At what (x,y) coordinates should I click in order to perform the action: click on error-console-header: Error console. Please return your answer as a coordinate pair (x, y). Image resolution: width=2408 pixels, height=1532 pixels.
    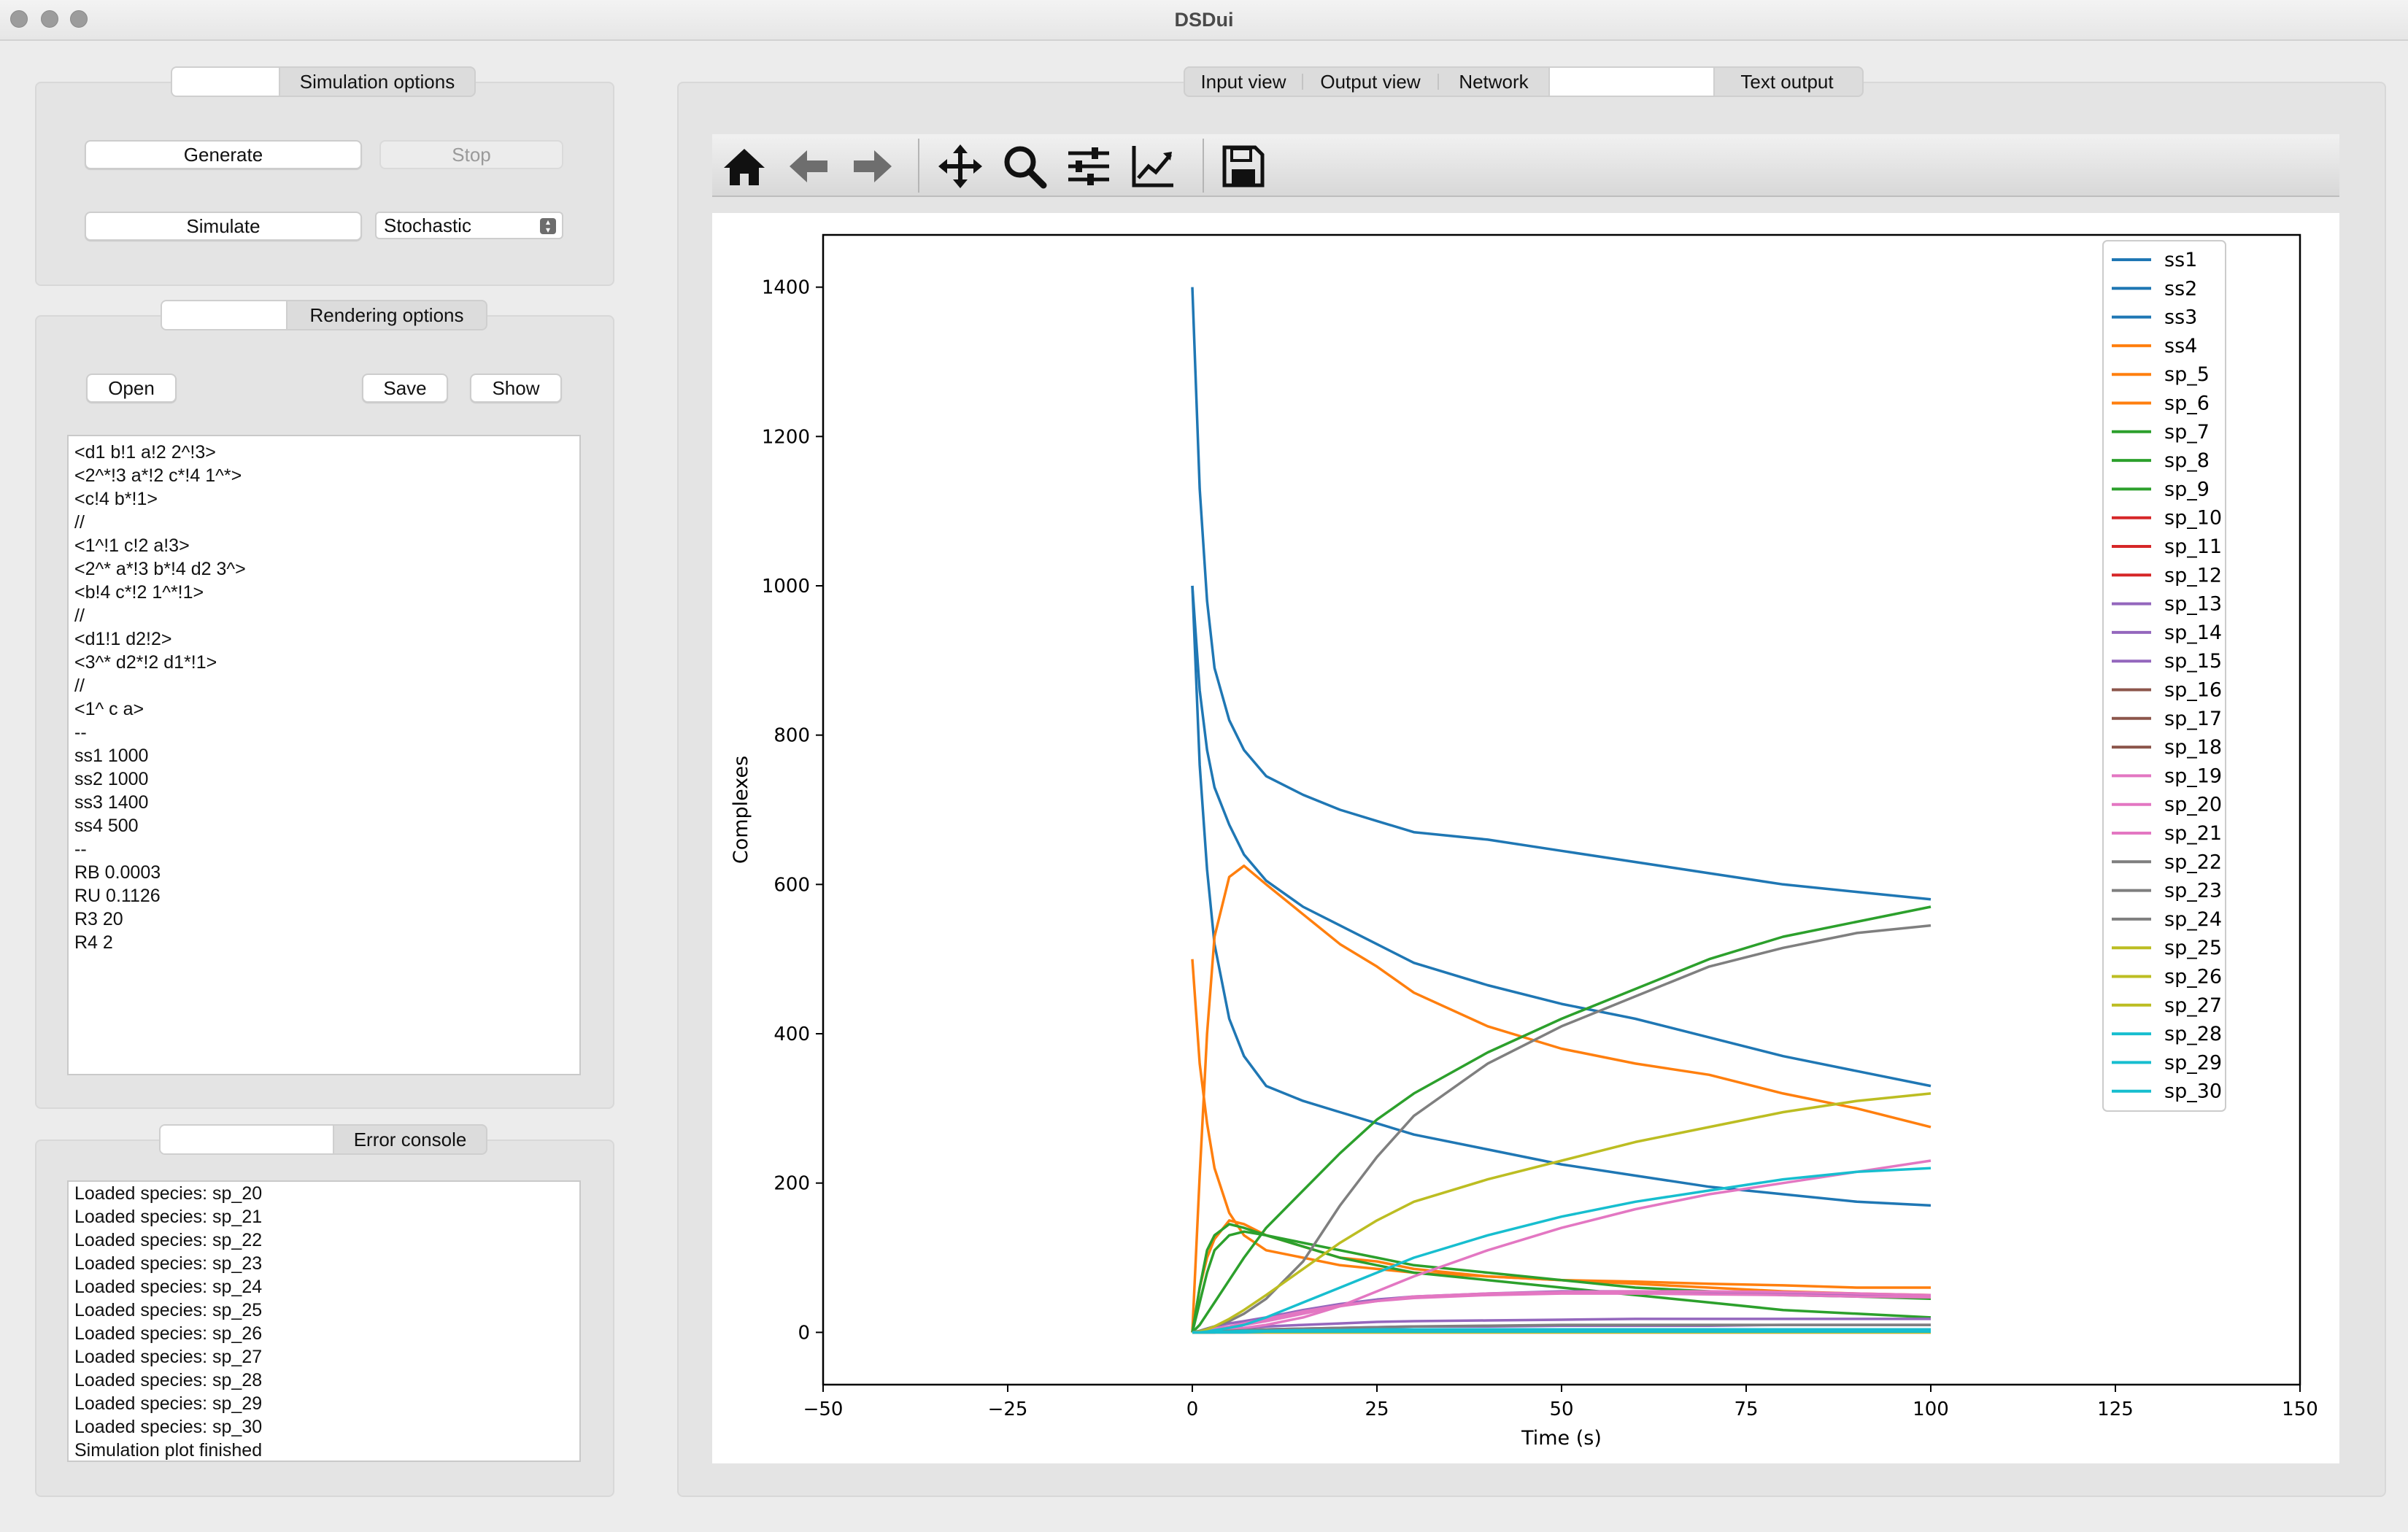
    Looking at the image, I should click on (323, 1139).